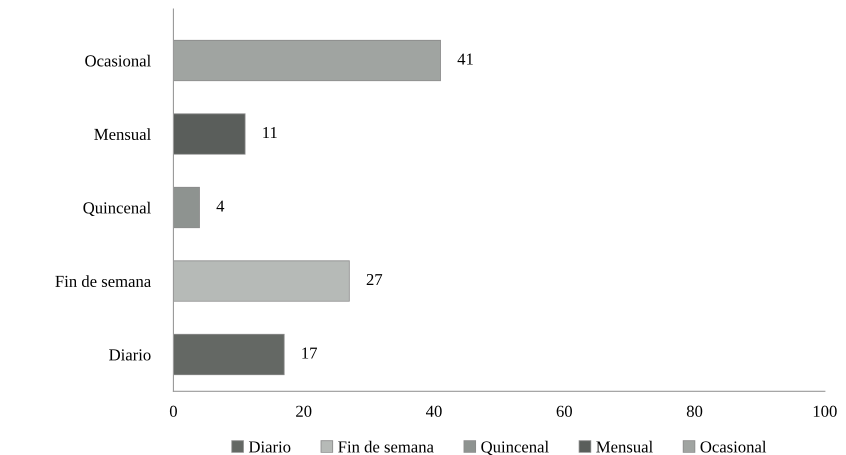 This screenshot has width=846, height=455. What do you see at coordinates (118, 60) in the screenshot?
I see `y-tick-label: Ocasional` at bounding box center [118, 60].